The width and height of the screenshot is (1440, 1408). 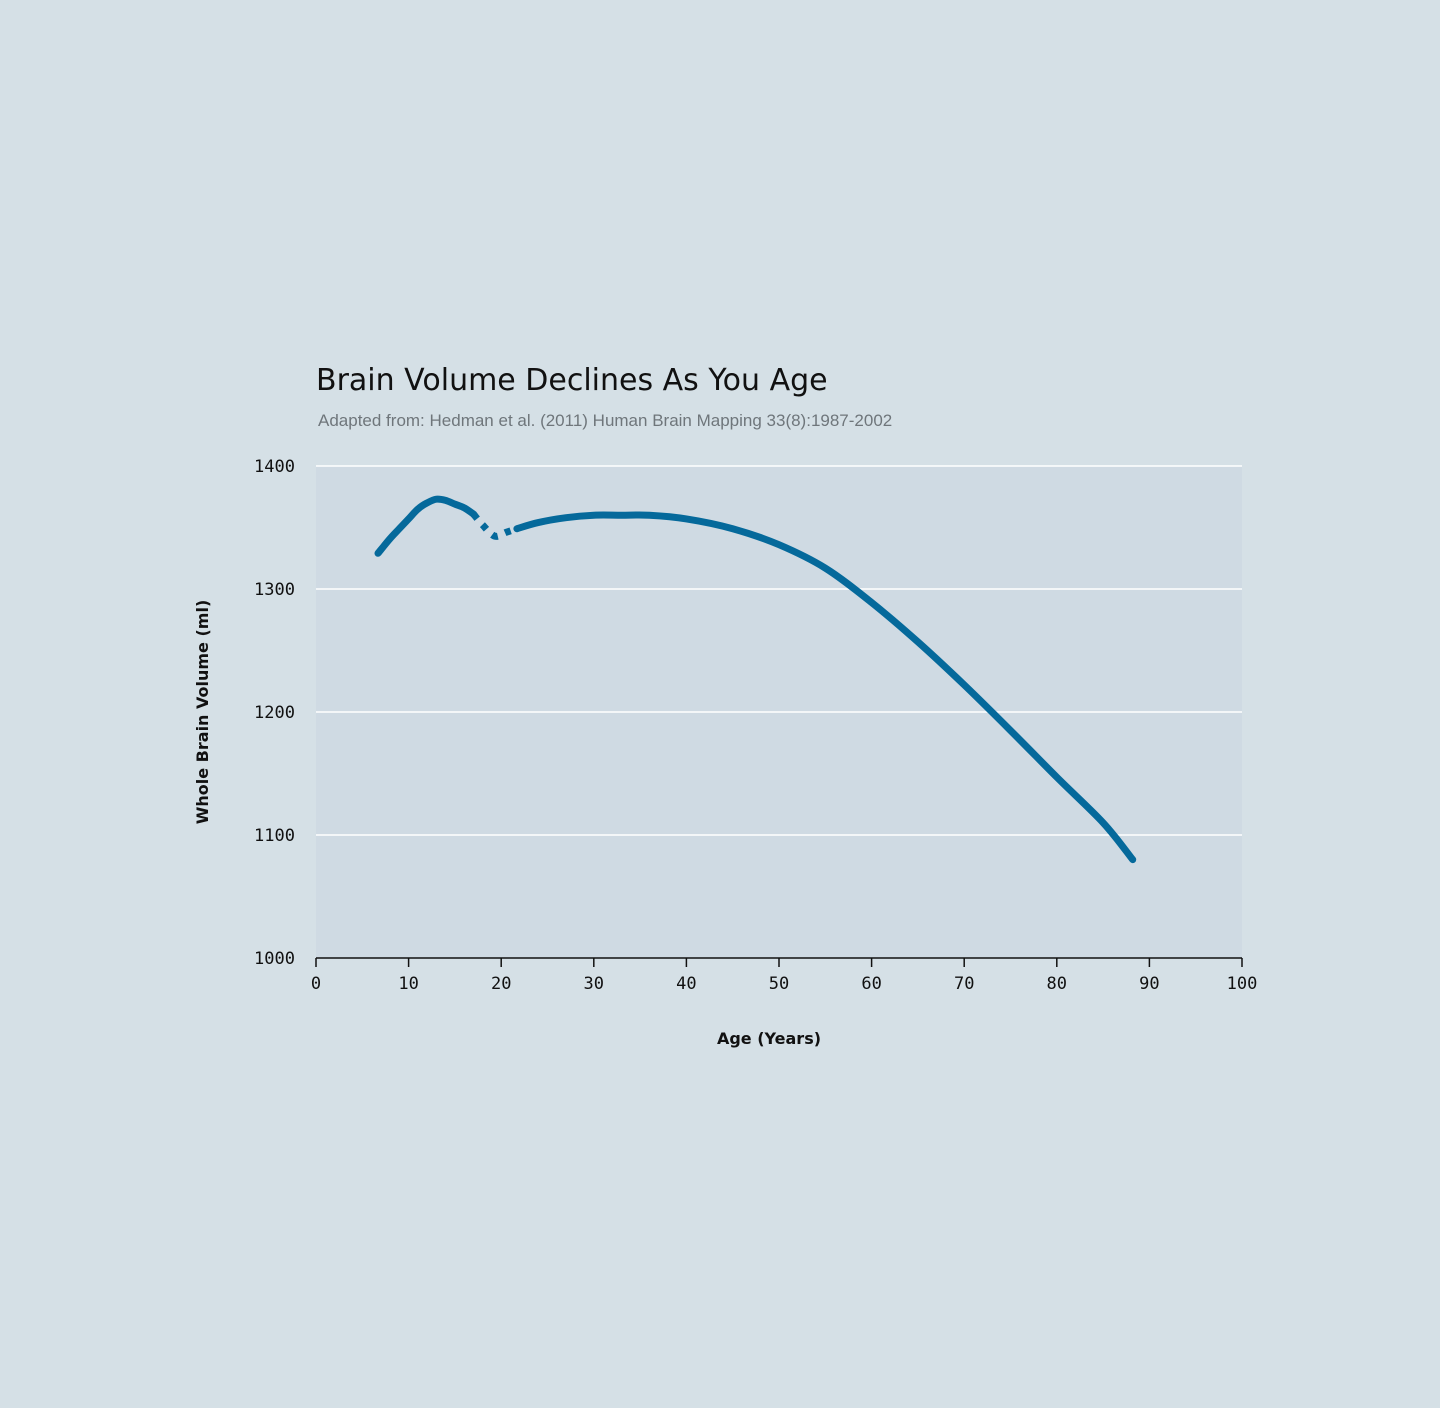 I want to click on series-line, so click(x=755, y=679).